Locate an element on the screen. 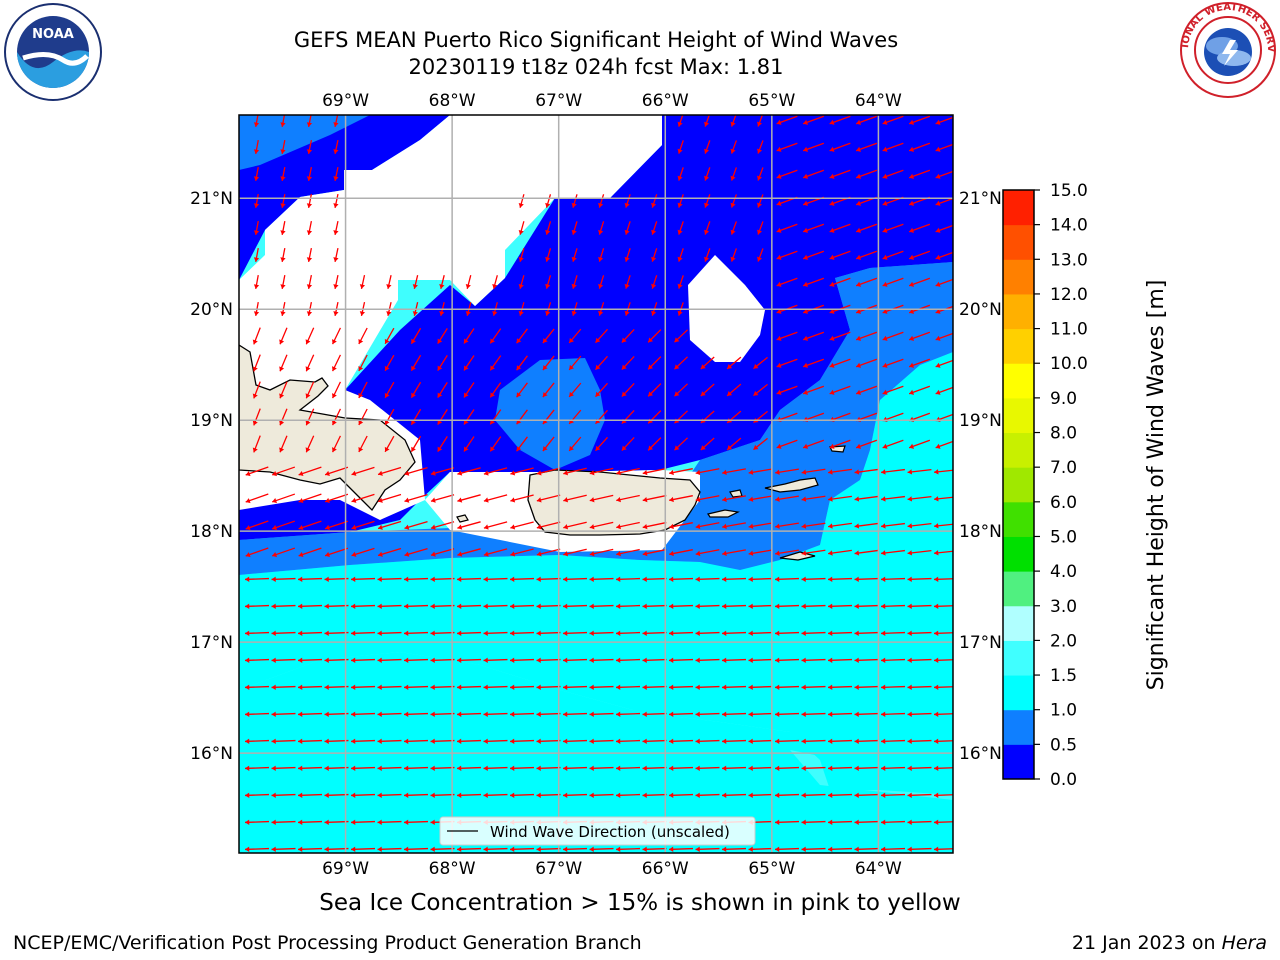  st-croix is located at coordinates (797, 556).